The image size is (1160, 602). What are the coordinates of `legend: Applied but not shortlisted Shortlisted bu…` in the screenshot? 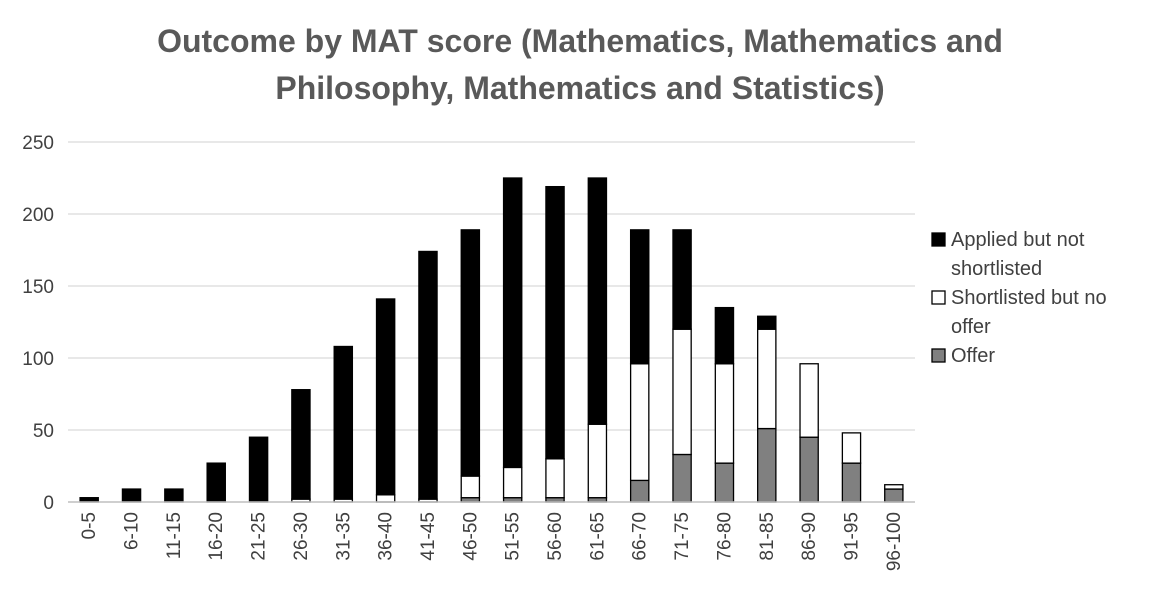 It's located at (1019, 298).